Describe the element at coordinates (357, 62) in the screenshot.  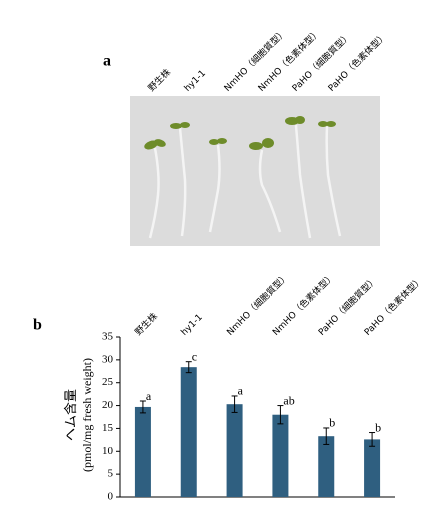
I see `photo-label: PaHO（色素体型）` at that location.